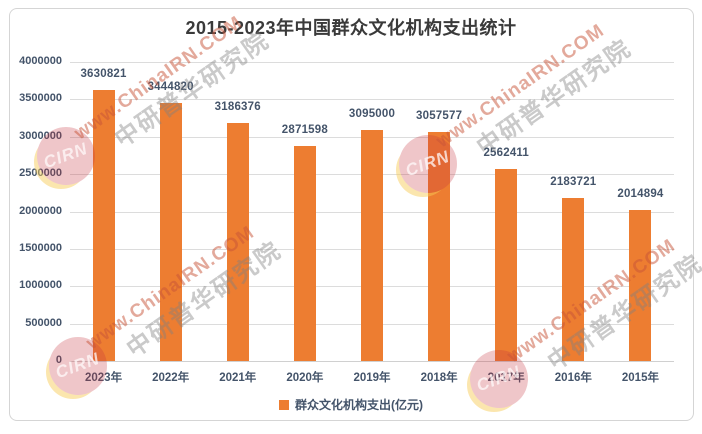  Describe the element at coordinates (573, 378) in the screenshot. I see `x-axis-tick-label: 2016年` at that location.